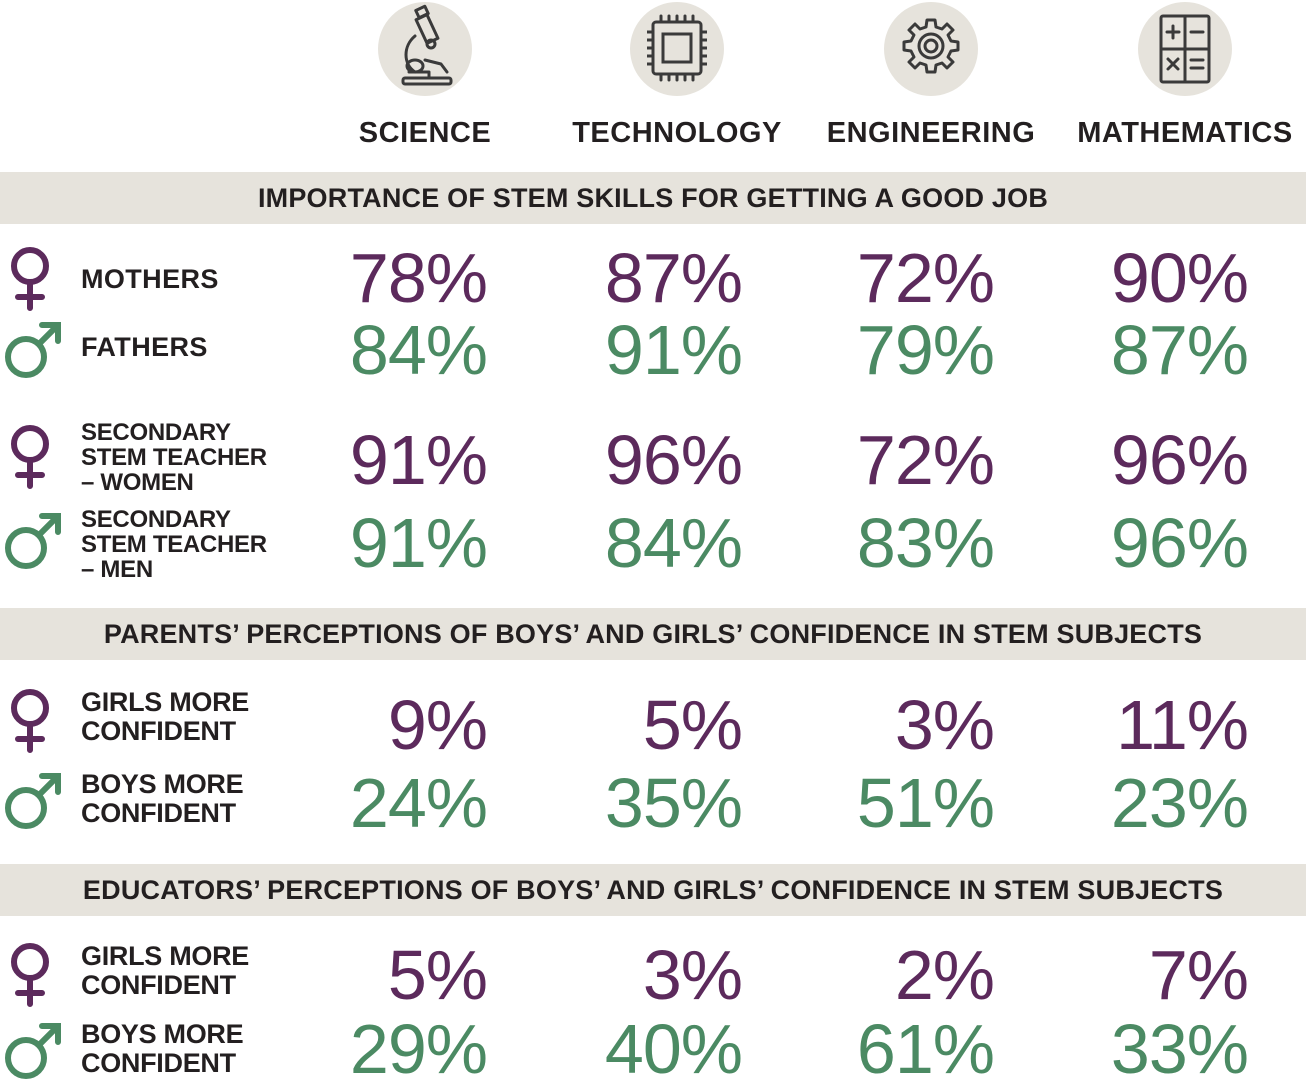 Image resolution: width=1306 pixels, height=1091 pixels. I want to click on value-cell: 79%, so click(925, 350).